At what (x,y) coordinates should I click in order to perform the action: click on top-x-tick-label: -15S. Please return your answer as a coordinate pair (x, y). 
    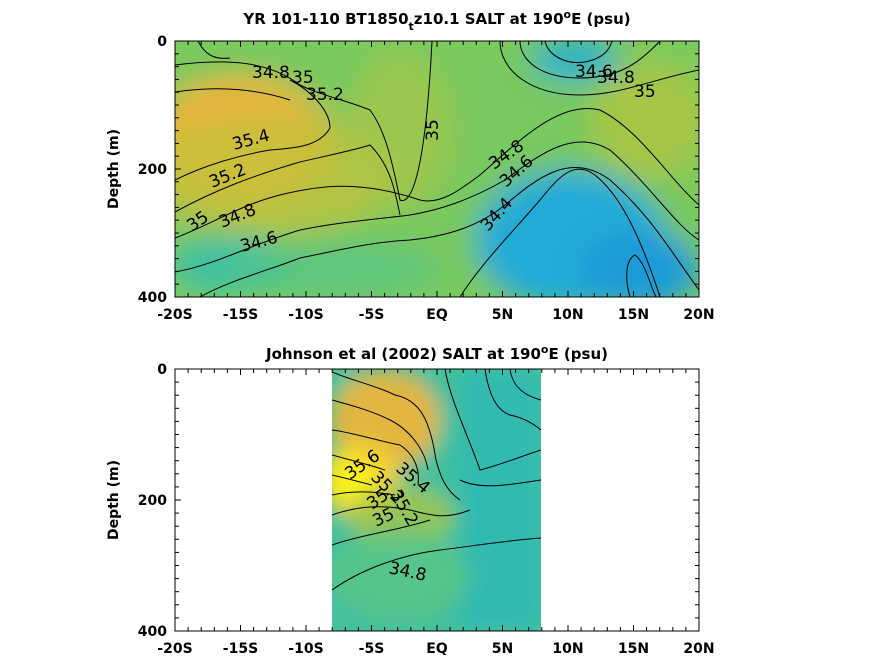
    Looking at the image, I should click on (240, 315).